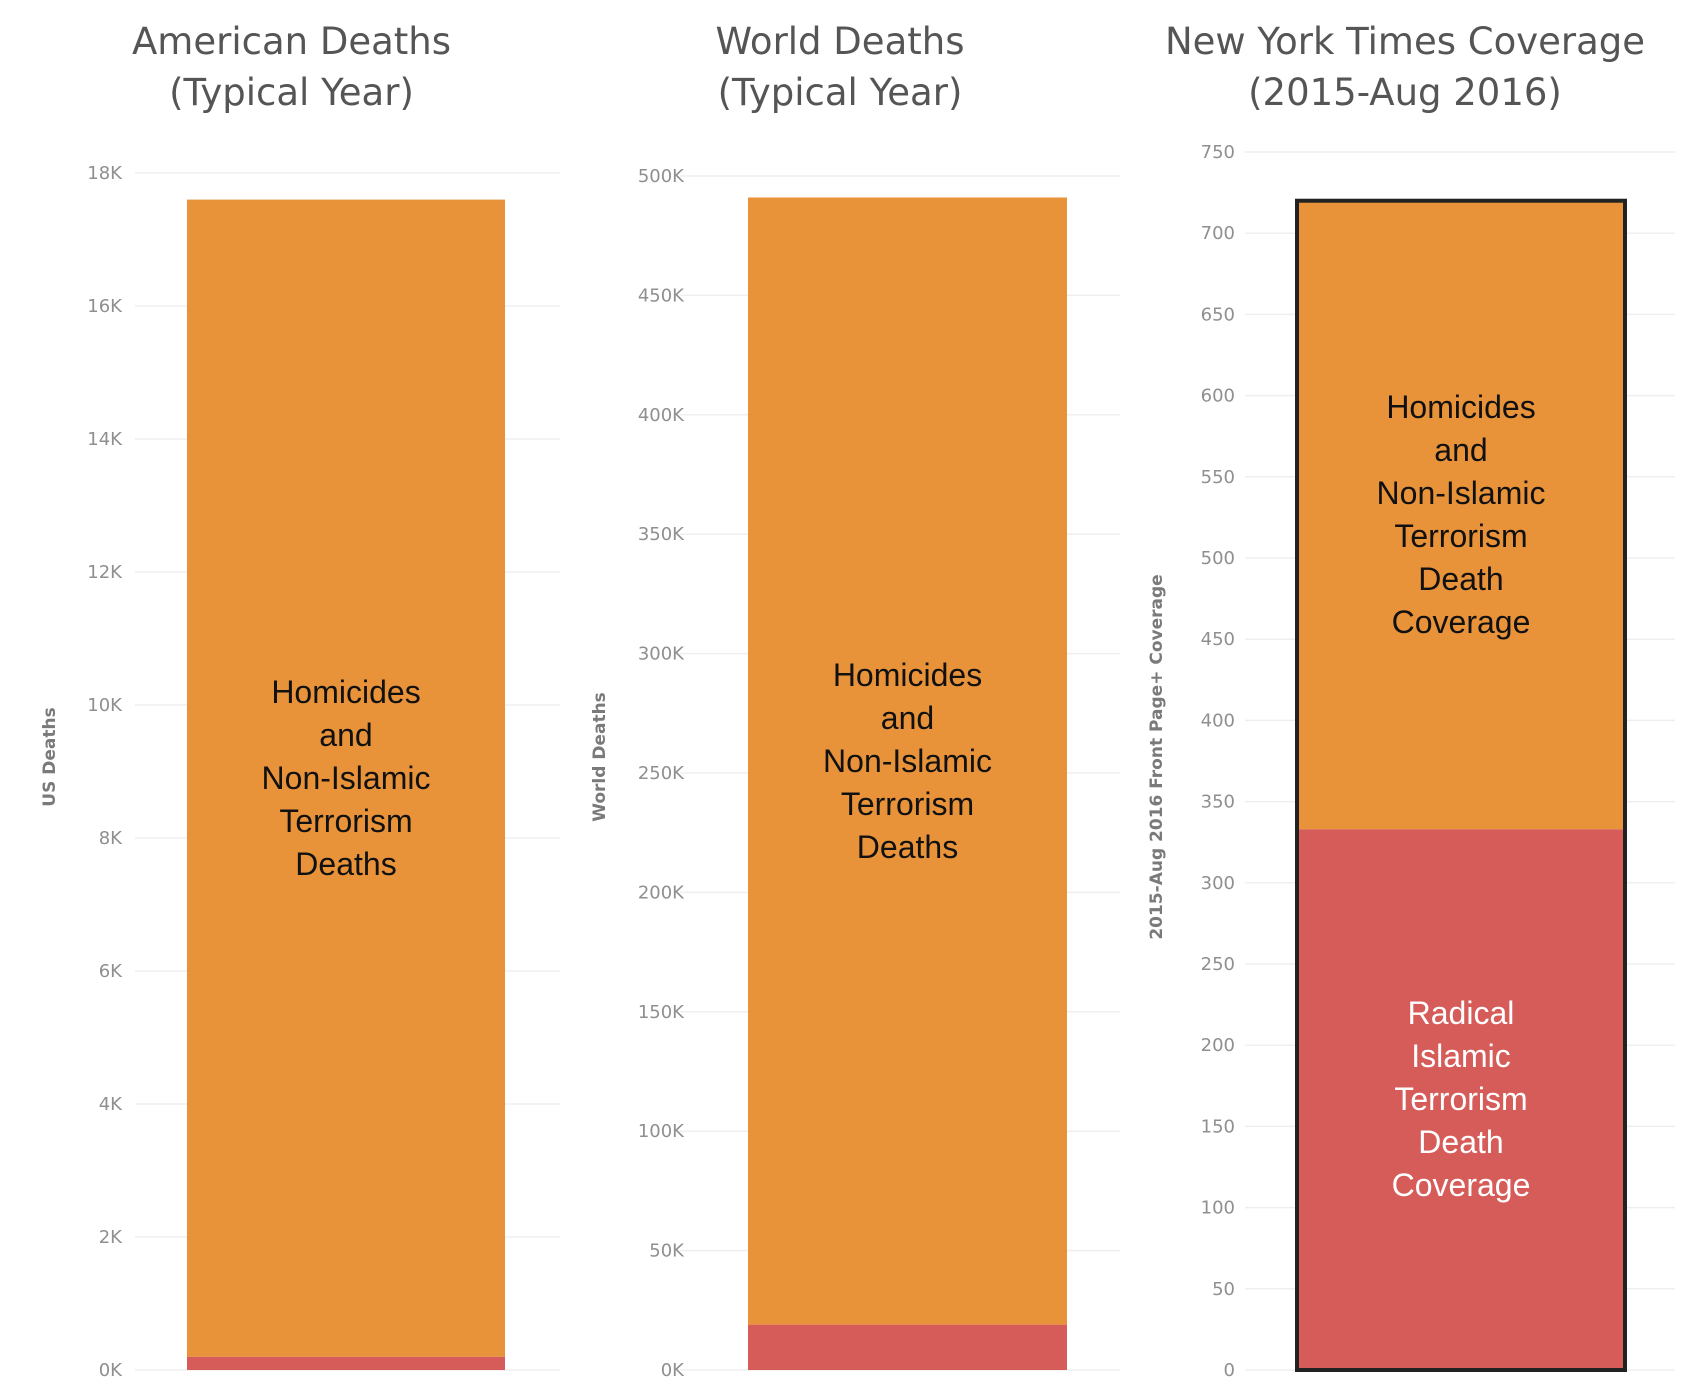  Describe the element at coordinates (661, 1012) in the screenshot. I see `y-tick-label: 150K` at that location.